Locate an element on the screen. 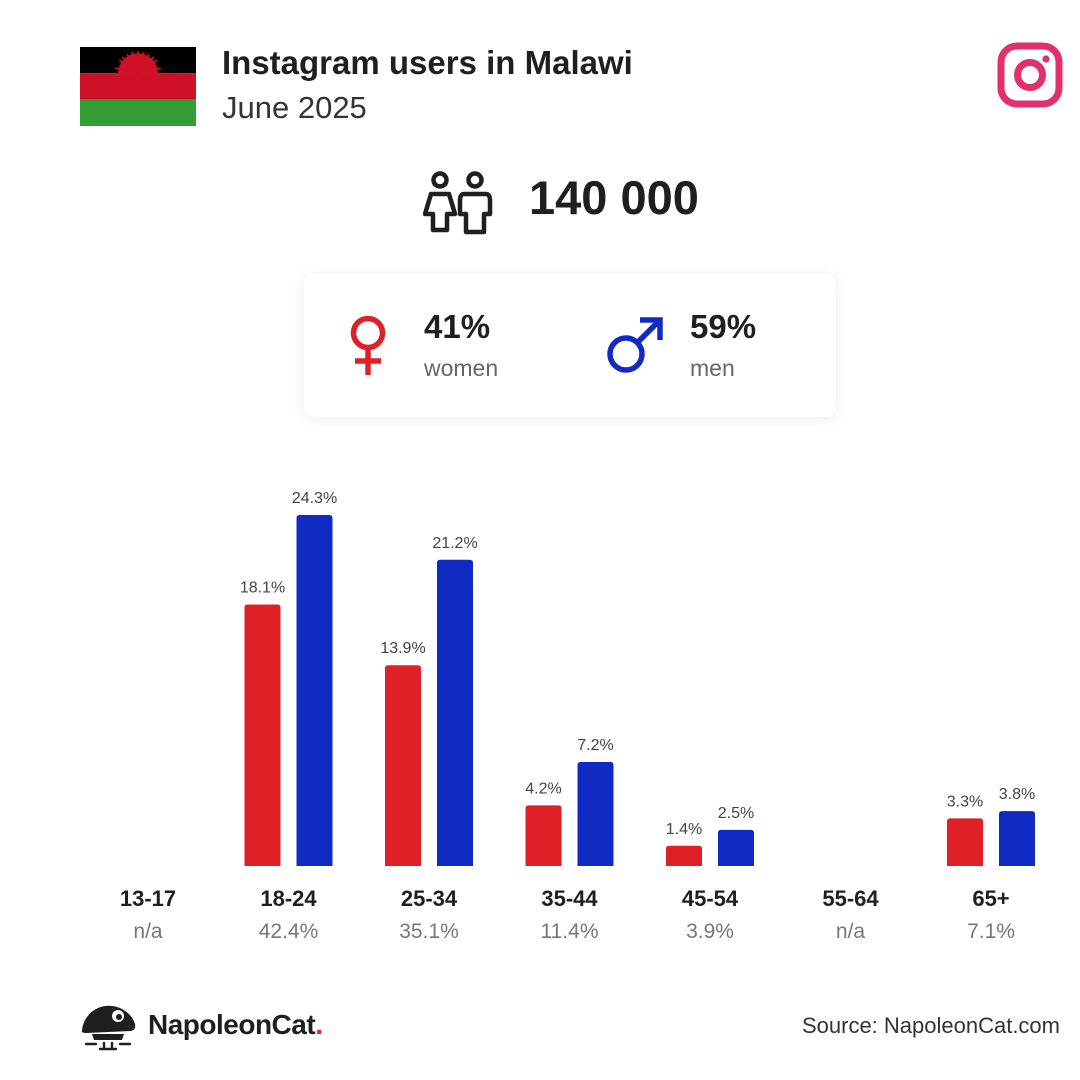  category-label-65+: 65+ is located at coordinates (990, 898).